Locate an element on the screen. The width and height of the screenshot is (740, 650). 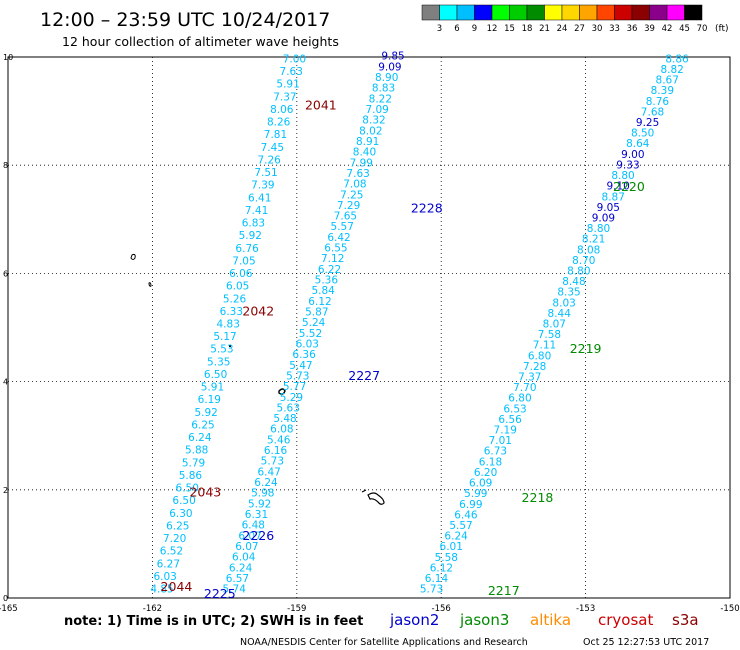
wave-height-label: 6.07 is located at coordinates (246, 547).